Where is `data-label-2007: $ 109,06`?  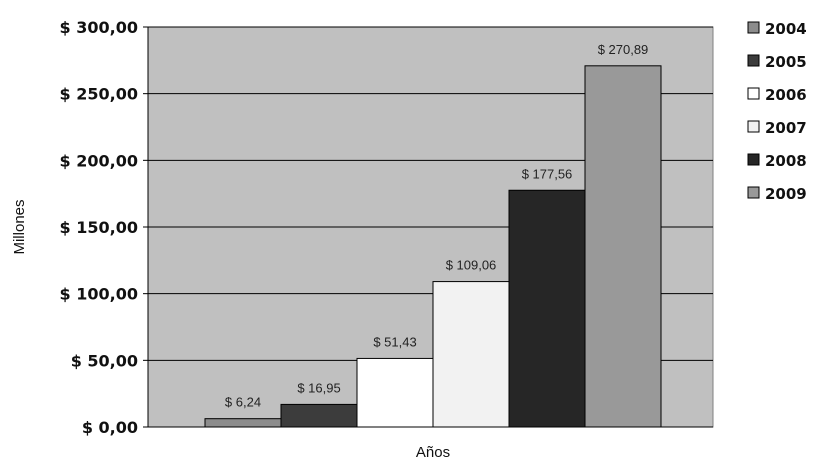
data-label-2007: $ 109,06 is located at coordinates (471, 265).